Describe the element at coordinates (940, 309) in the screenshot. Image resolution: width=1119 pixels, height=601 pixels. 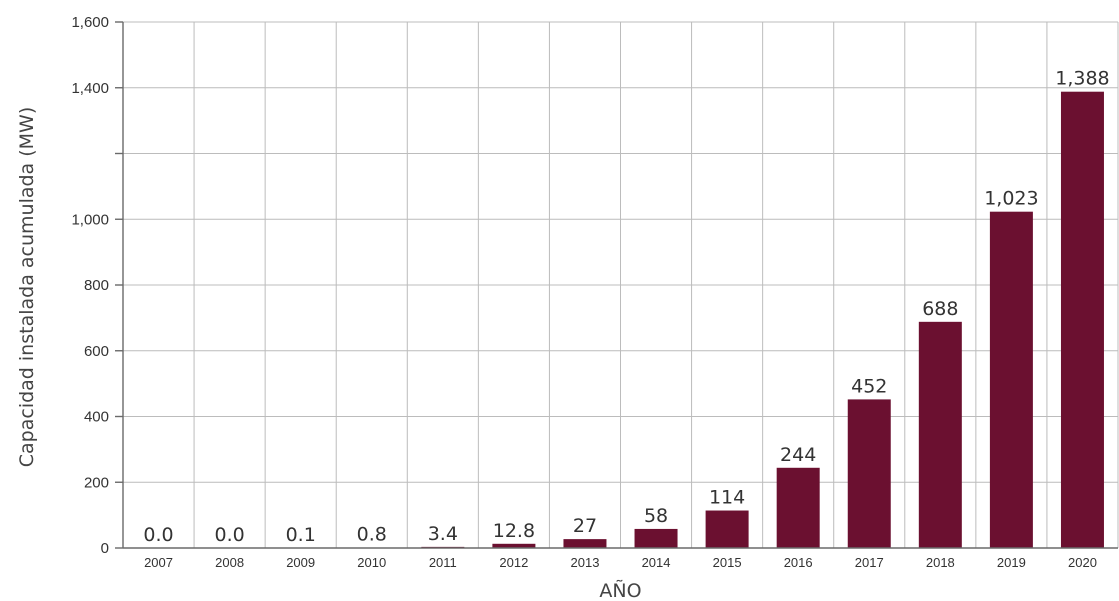
I see `data-label: 688` at that location.